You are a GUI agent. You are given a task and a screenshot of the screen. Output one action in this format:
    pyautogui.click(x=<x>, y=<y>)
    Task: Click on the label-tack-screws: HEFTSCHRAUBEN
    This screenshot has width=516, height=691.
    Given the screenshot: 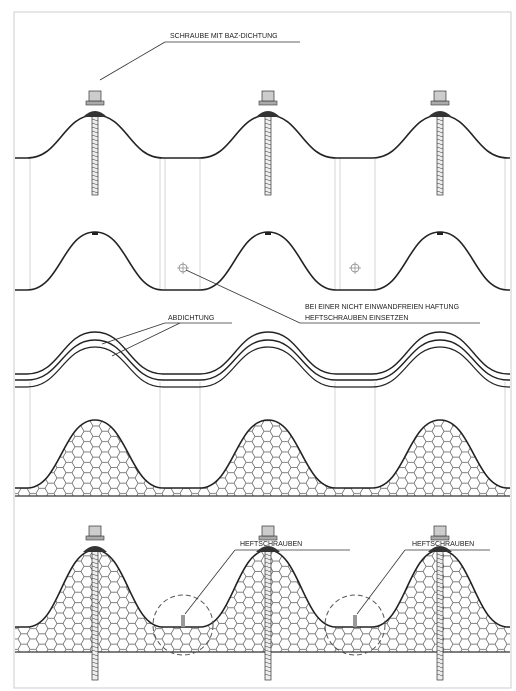 What is the action you would take?
    pyautogui.click(x=443, y=544)
    